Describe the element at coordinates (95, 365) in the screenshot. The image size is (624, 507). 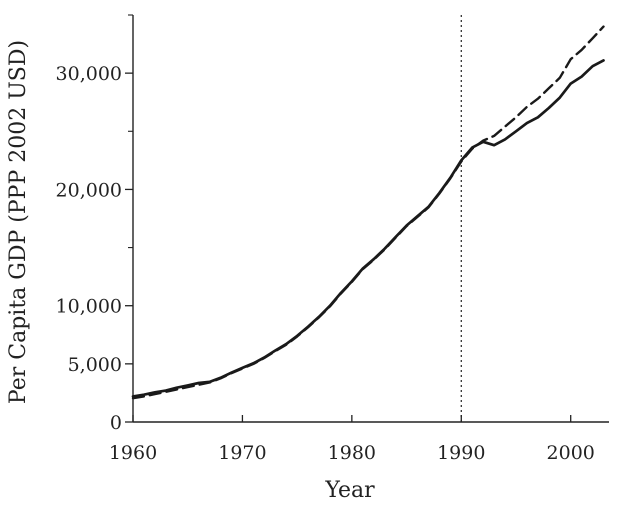
I see `y-tick-label: 5,000` at that location.